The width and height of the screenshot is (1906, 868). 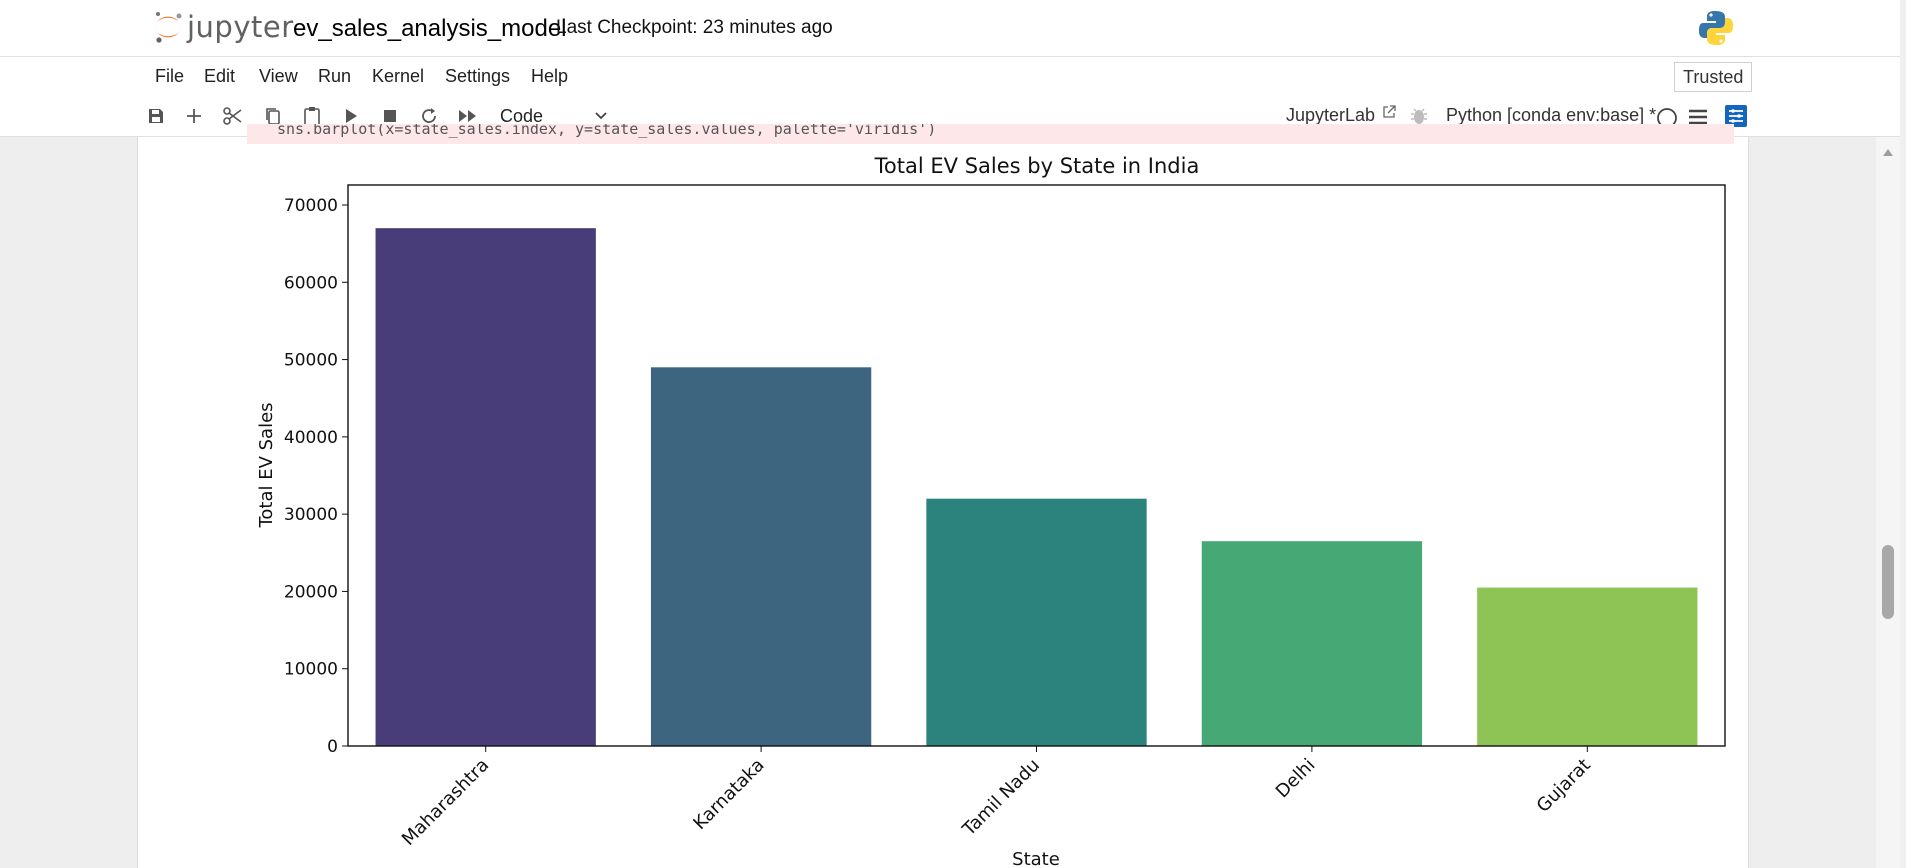 I want to click on x-tick-label: Maharashtra, so click(x=445, y=802).